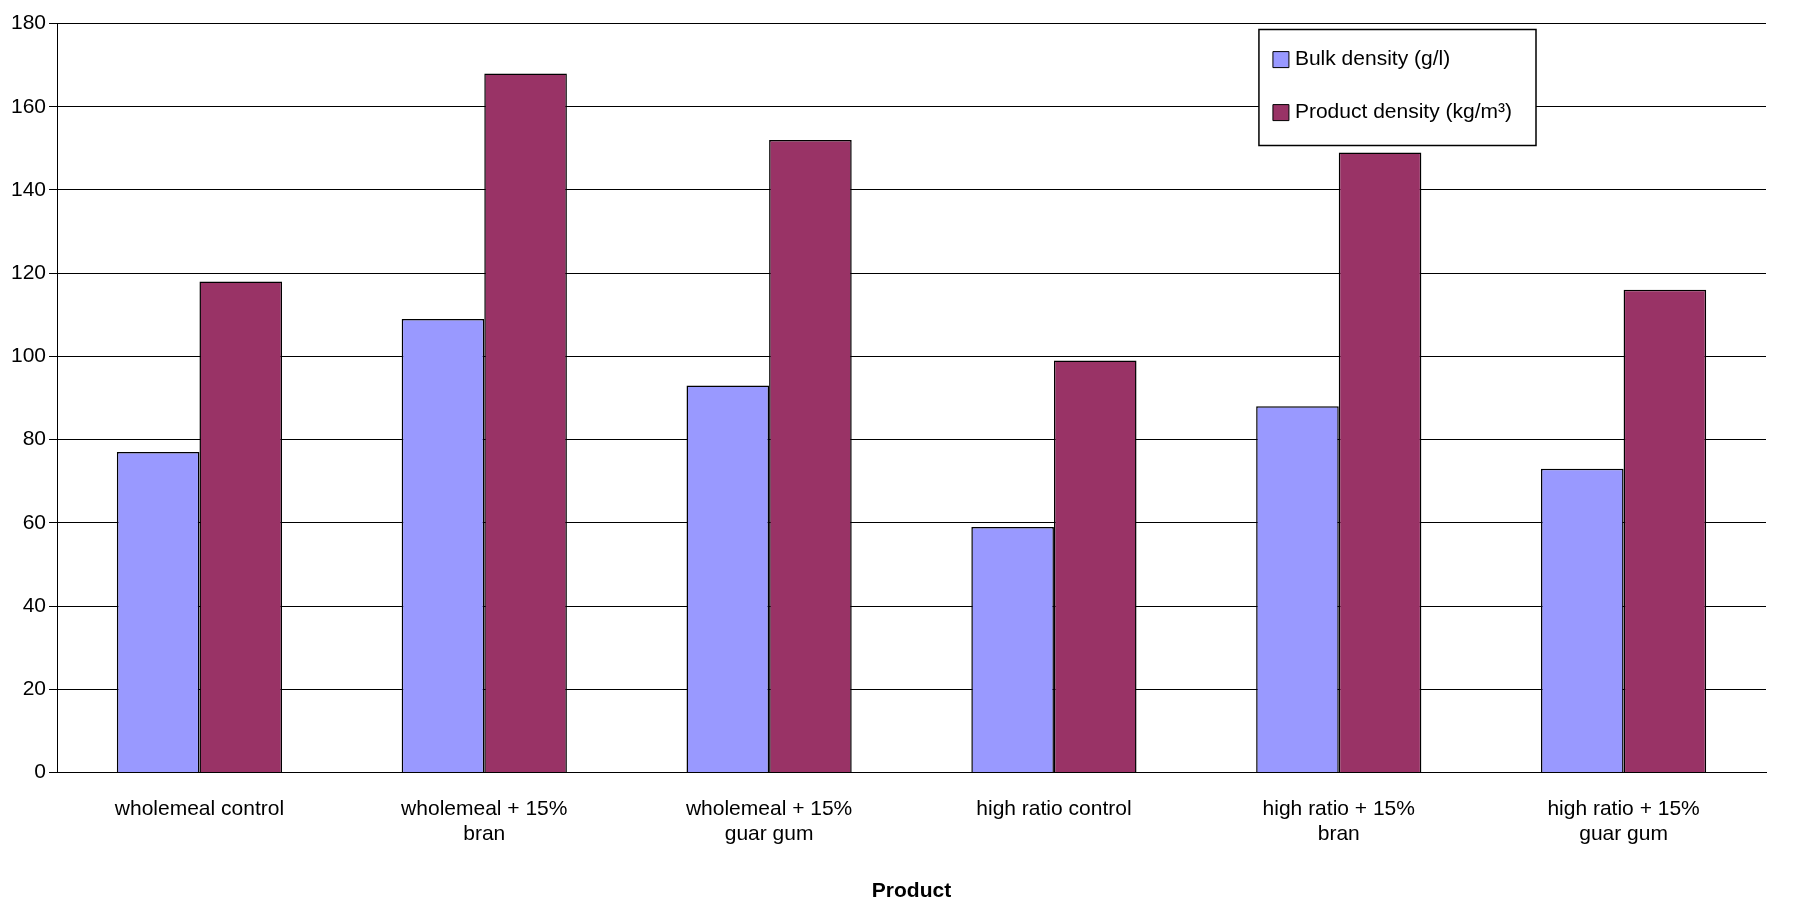  What do you see at coordinates (1372, 58) in the screenshot?
I see `legend-label: Bulk density (g/l)` at bounding box center [1372, 58].